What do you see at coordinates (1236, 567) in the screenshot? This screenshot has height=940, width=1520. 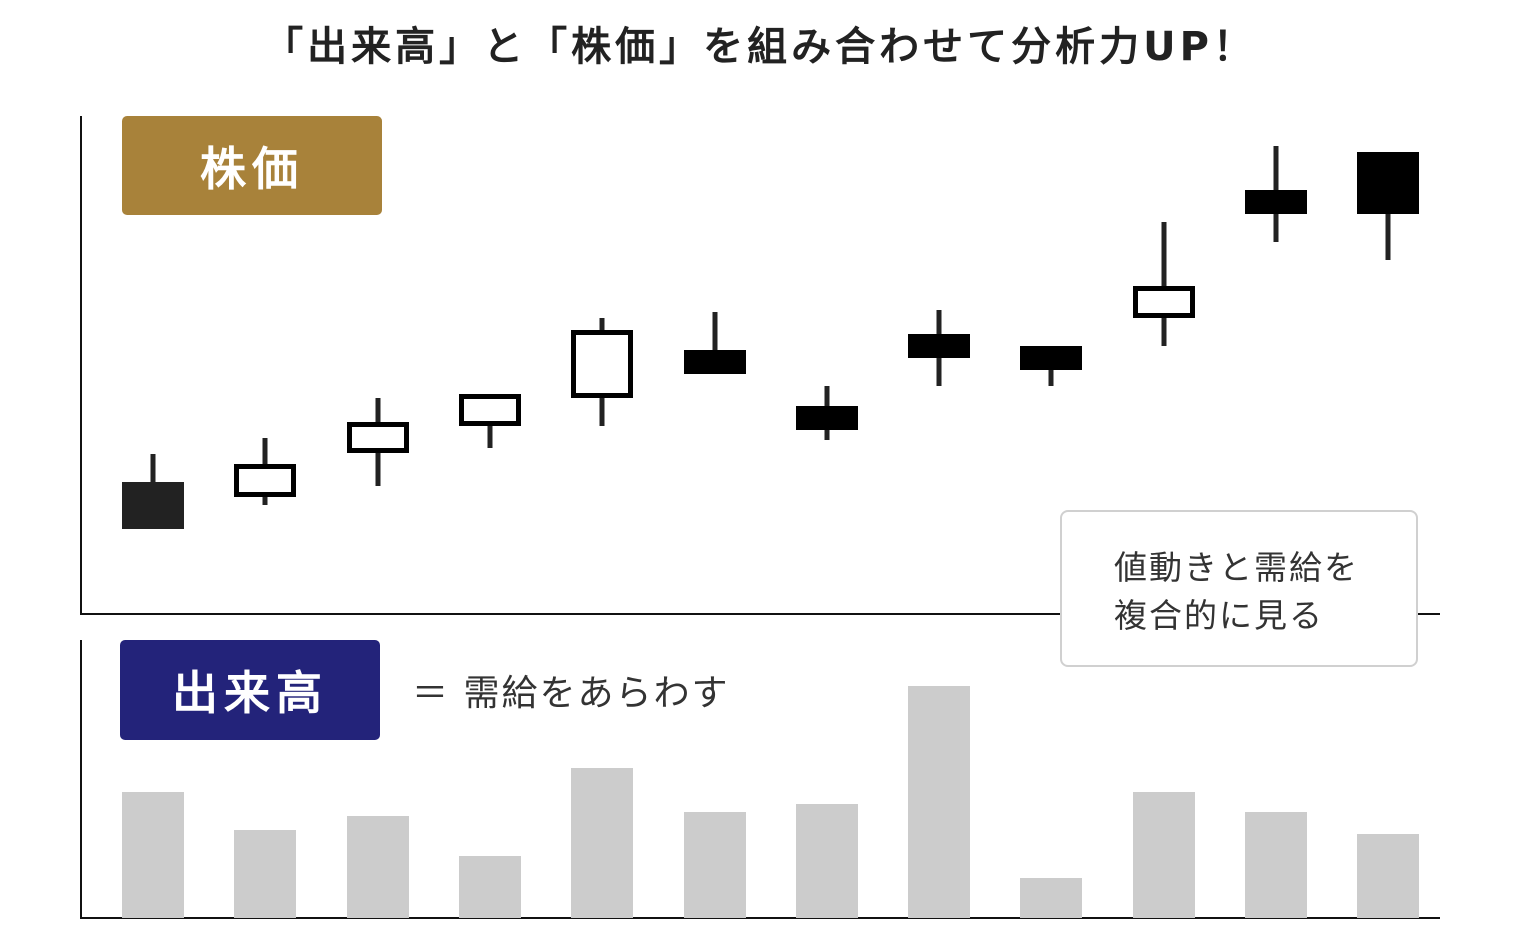 I see `callout-line-1: 値動きと需給を` at bounding box center [1236, 567].